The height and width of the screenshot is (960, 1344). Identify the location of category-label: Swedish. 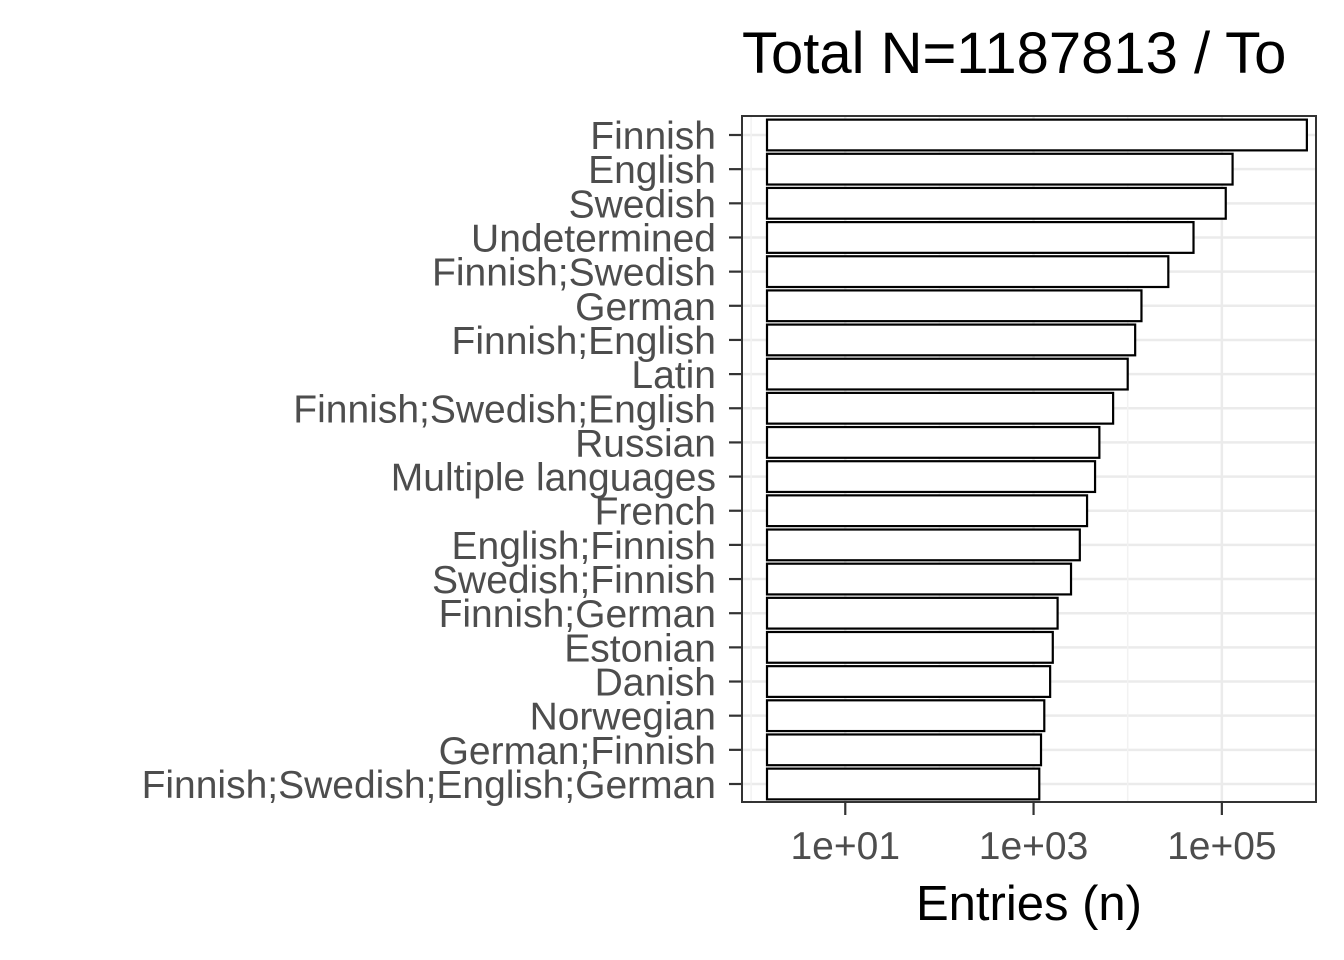
(642, 204).